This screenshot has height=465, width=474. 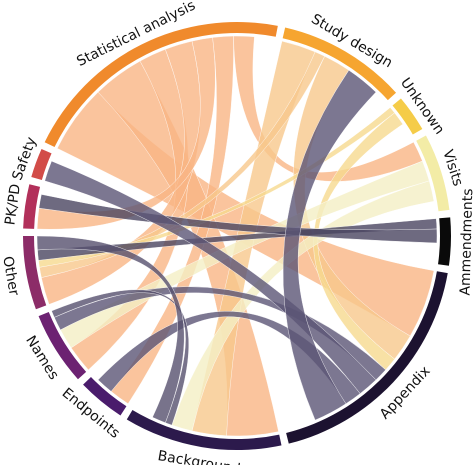 I want to click on segment-label: Ammendments, so click(x=466, y=242).